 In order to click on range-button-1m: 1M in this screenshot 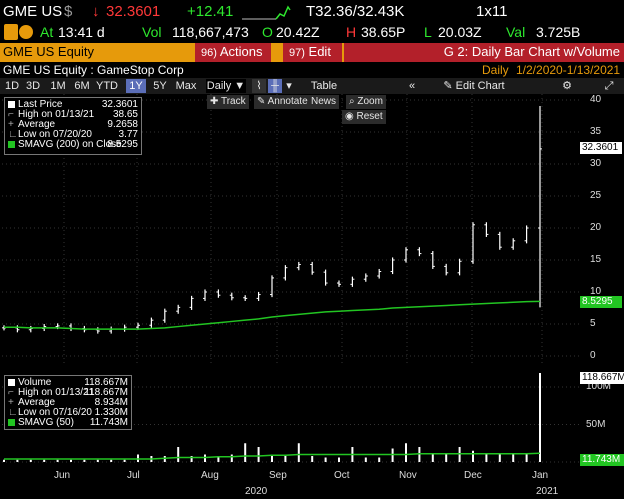, I will do `click(58, 86)`.